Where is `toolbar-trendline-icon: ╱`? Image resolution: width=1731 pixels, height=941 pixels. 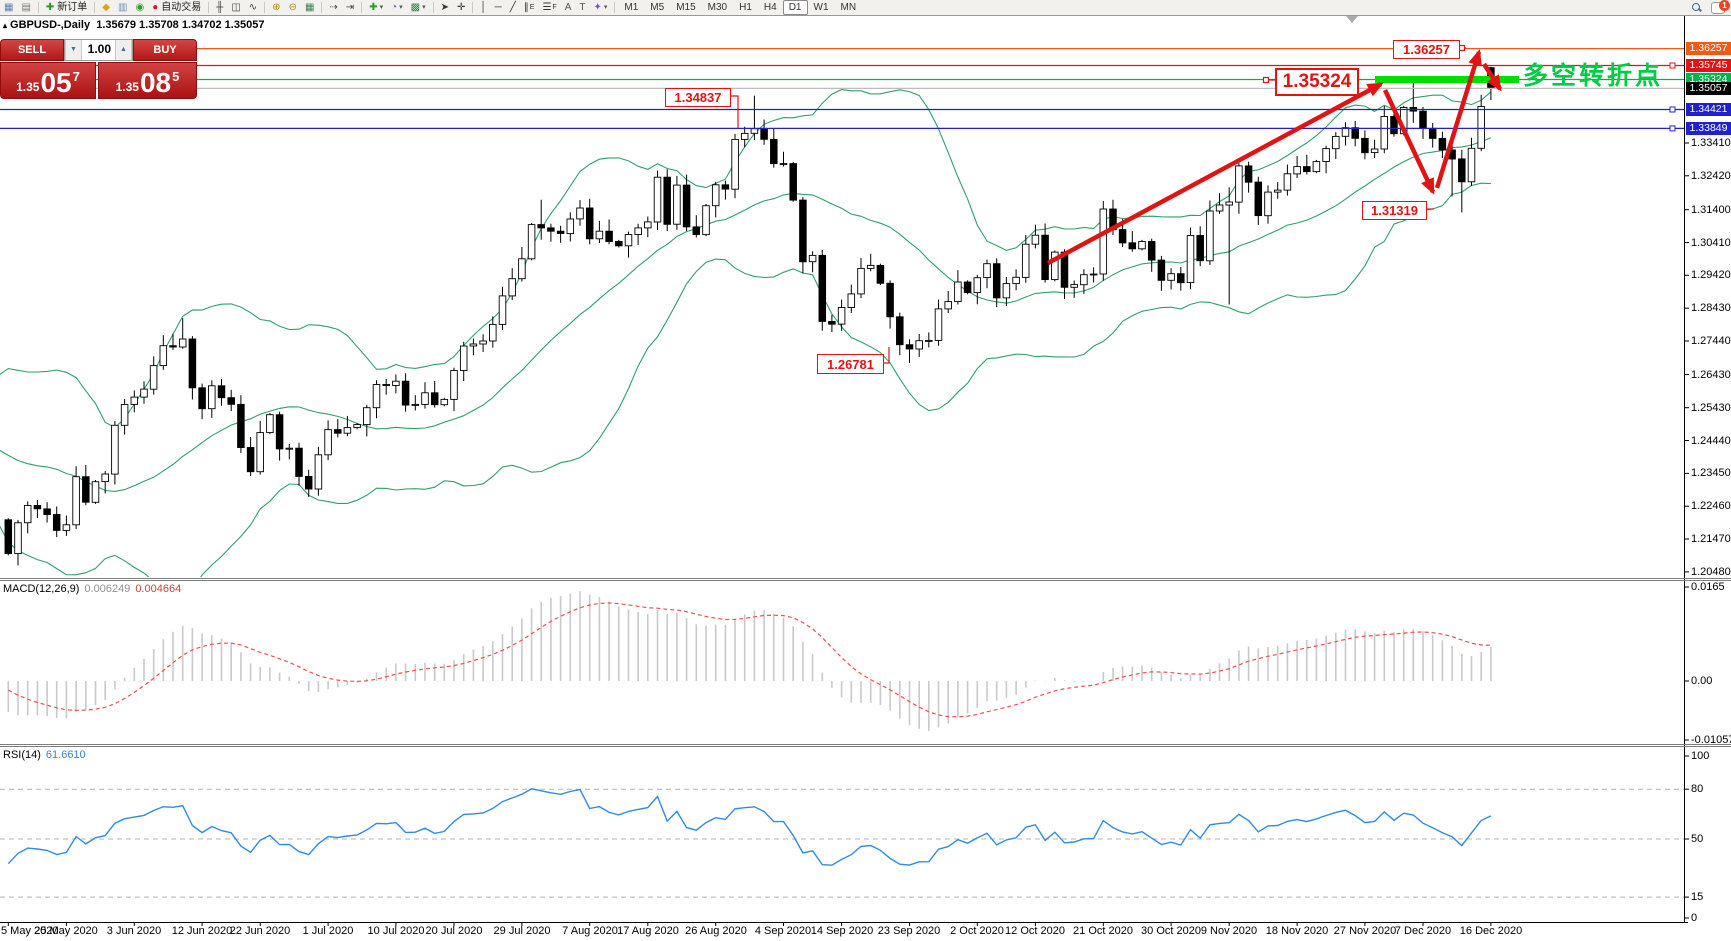 toolbar-trendline-icon: ╱ is located at coordinates (512, 7).